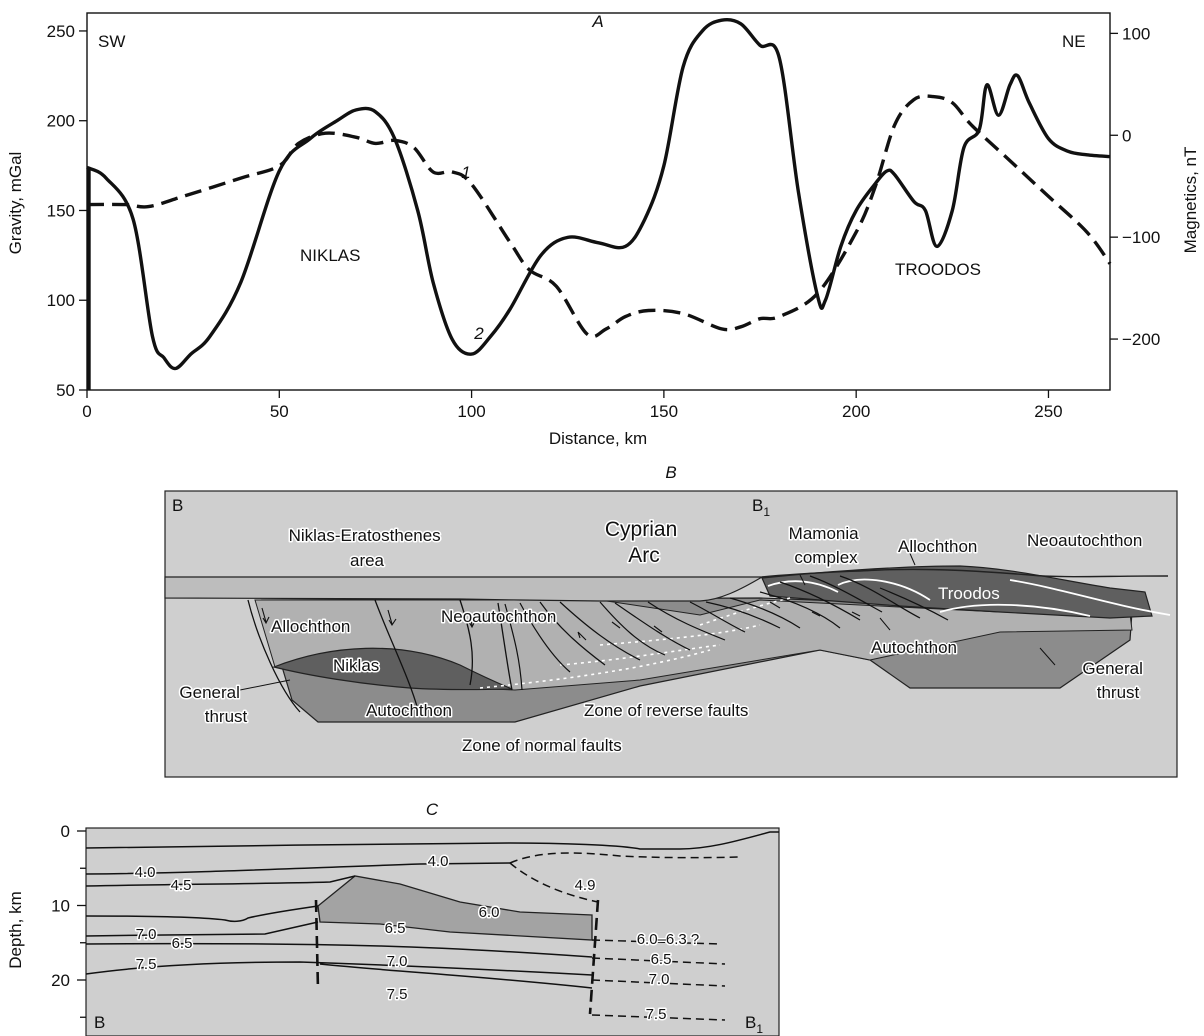 This screenshot has height=1036, width=1204. What do you see at coordinates (380, 656) in the screenshot?
I see `normal-faults` at bounding box center [380, 656].